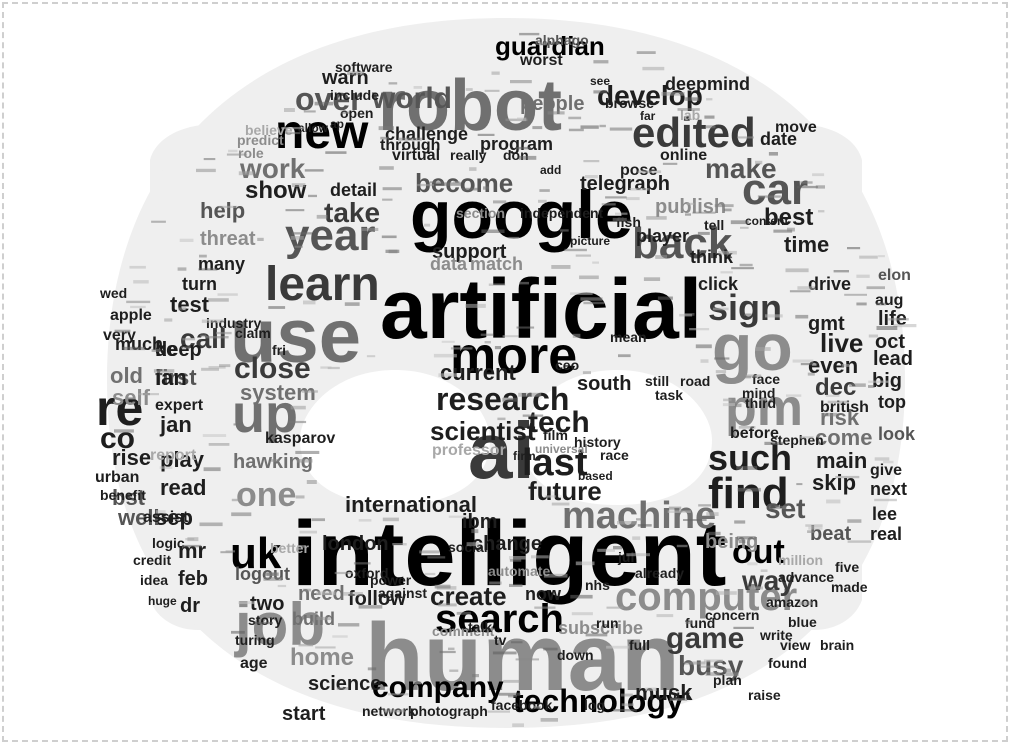  What do you see at coordinates (707, 84) in the screenshot?
I see `word-deepmind: deepmind` at bounding box center [707, 84].